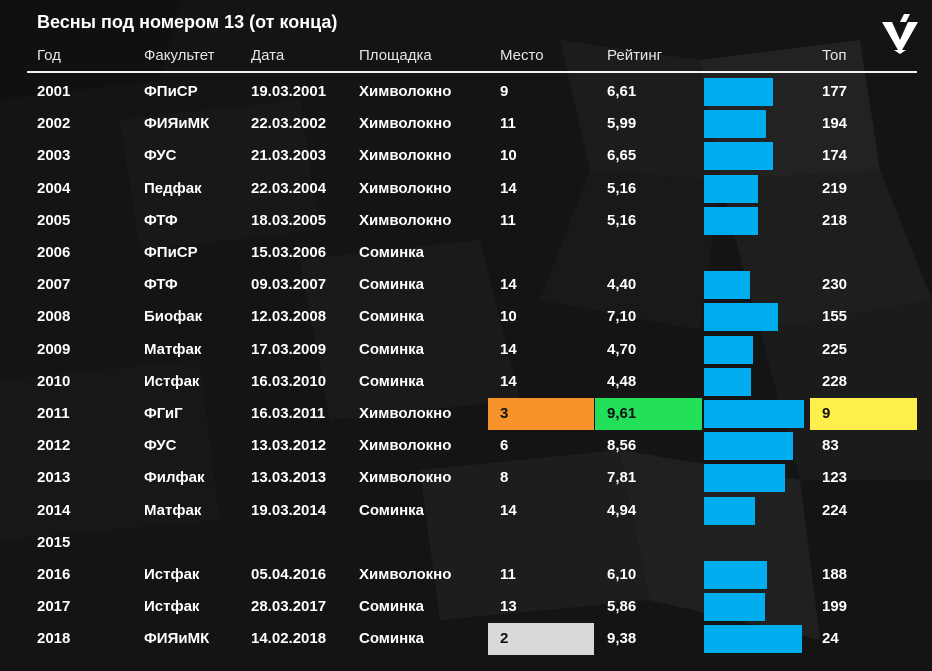  I want to click on date-cell: 13.03.2012, so click(289, 446).